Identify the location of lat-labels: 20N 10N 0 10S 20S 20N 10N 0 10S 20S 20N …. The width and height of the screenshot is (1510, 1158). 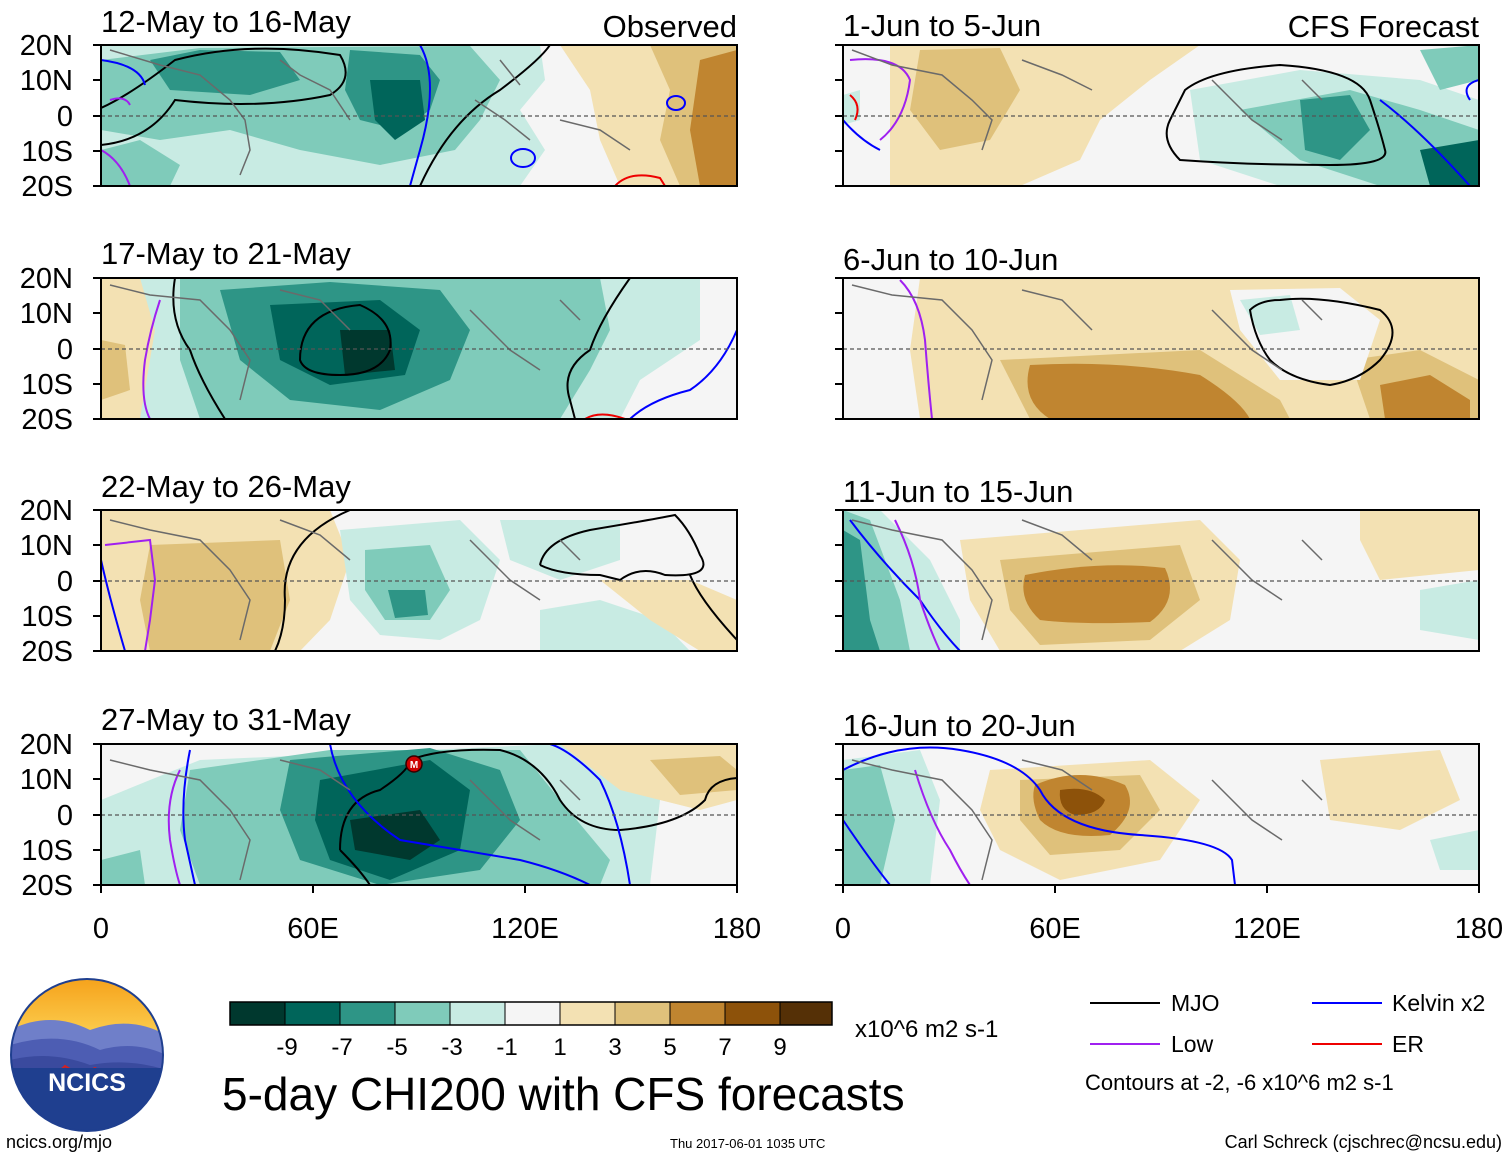
(46, 466).